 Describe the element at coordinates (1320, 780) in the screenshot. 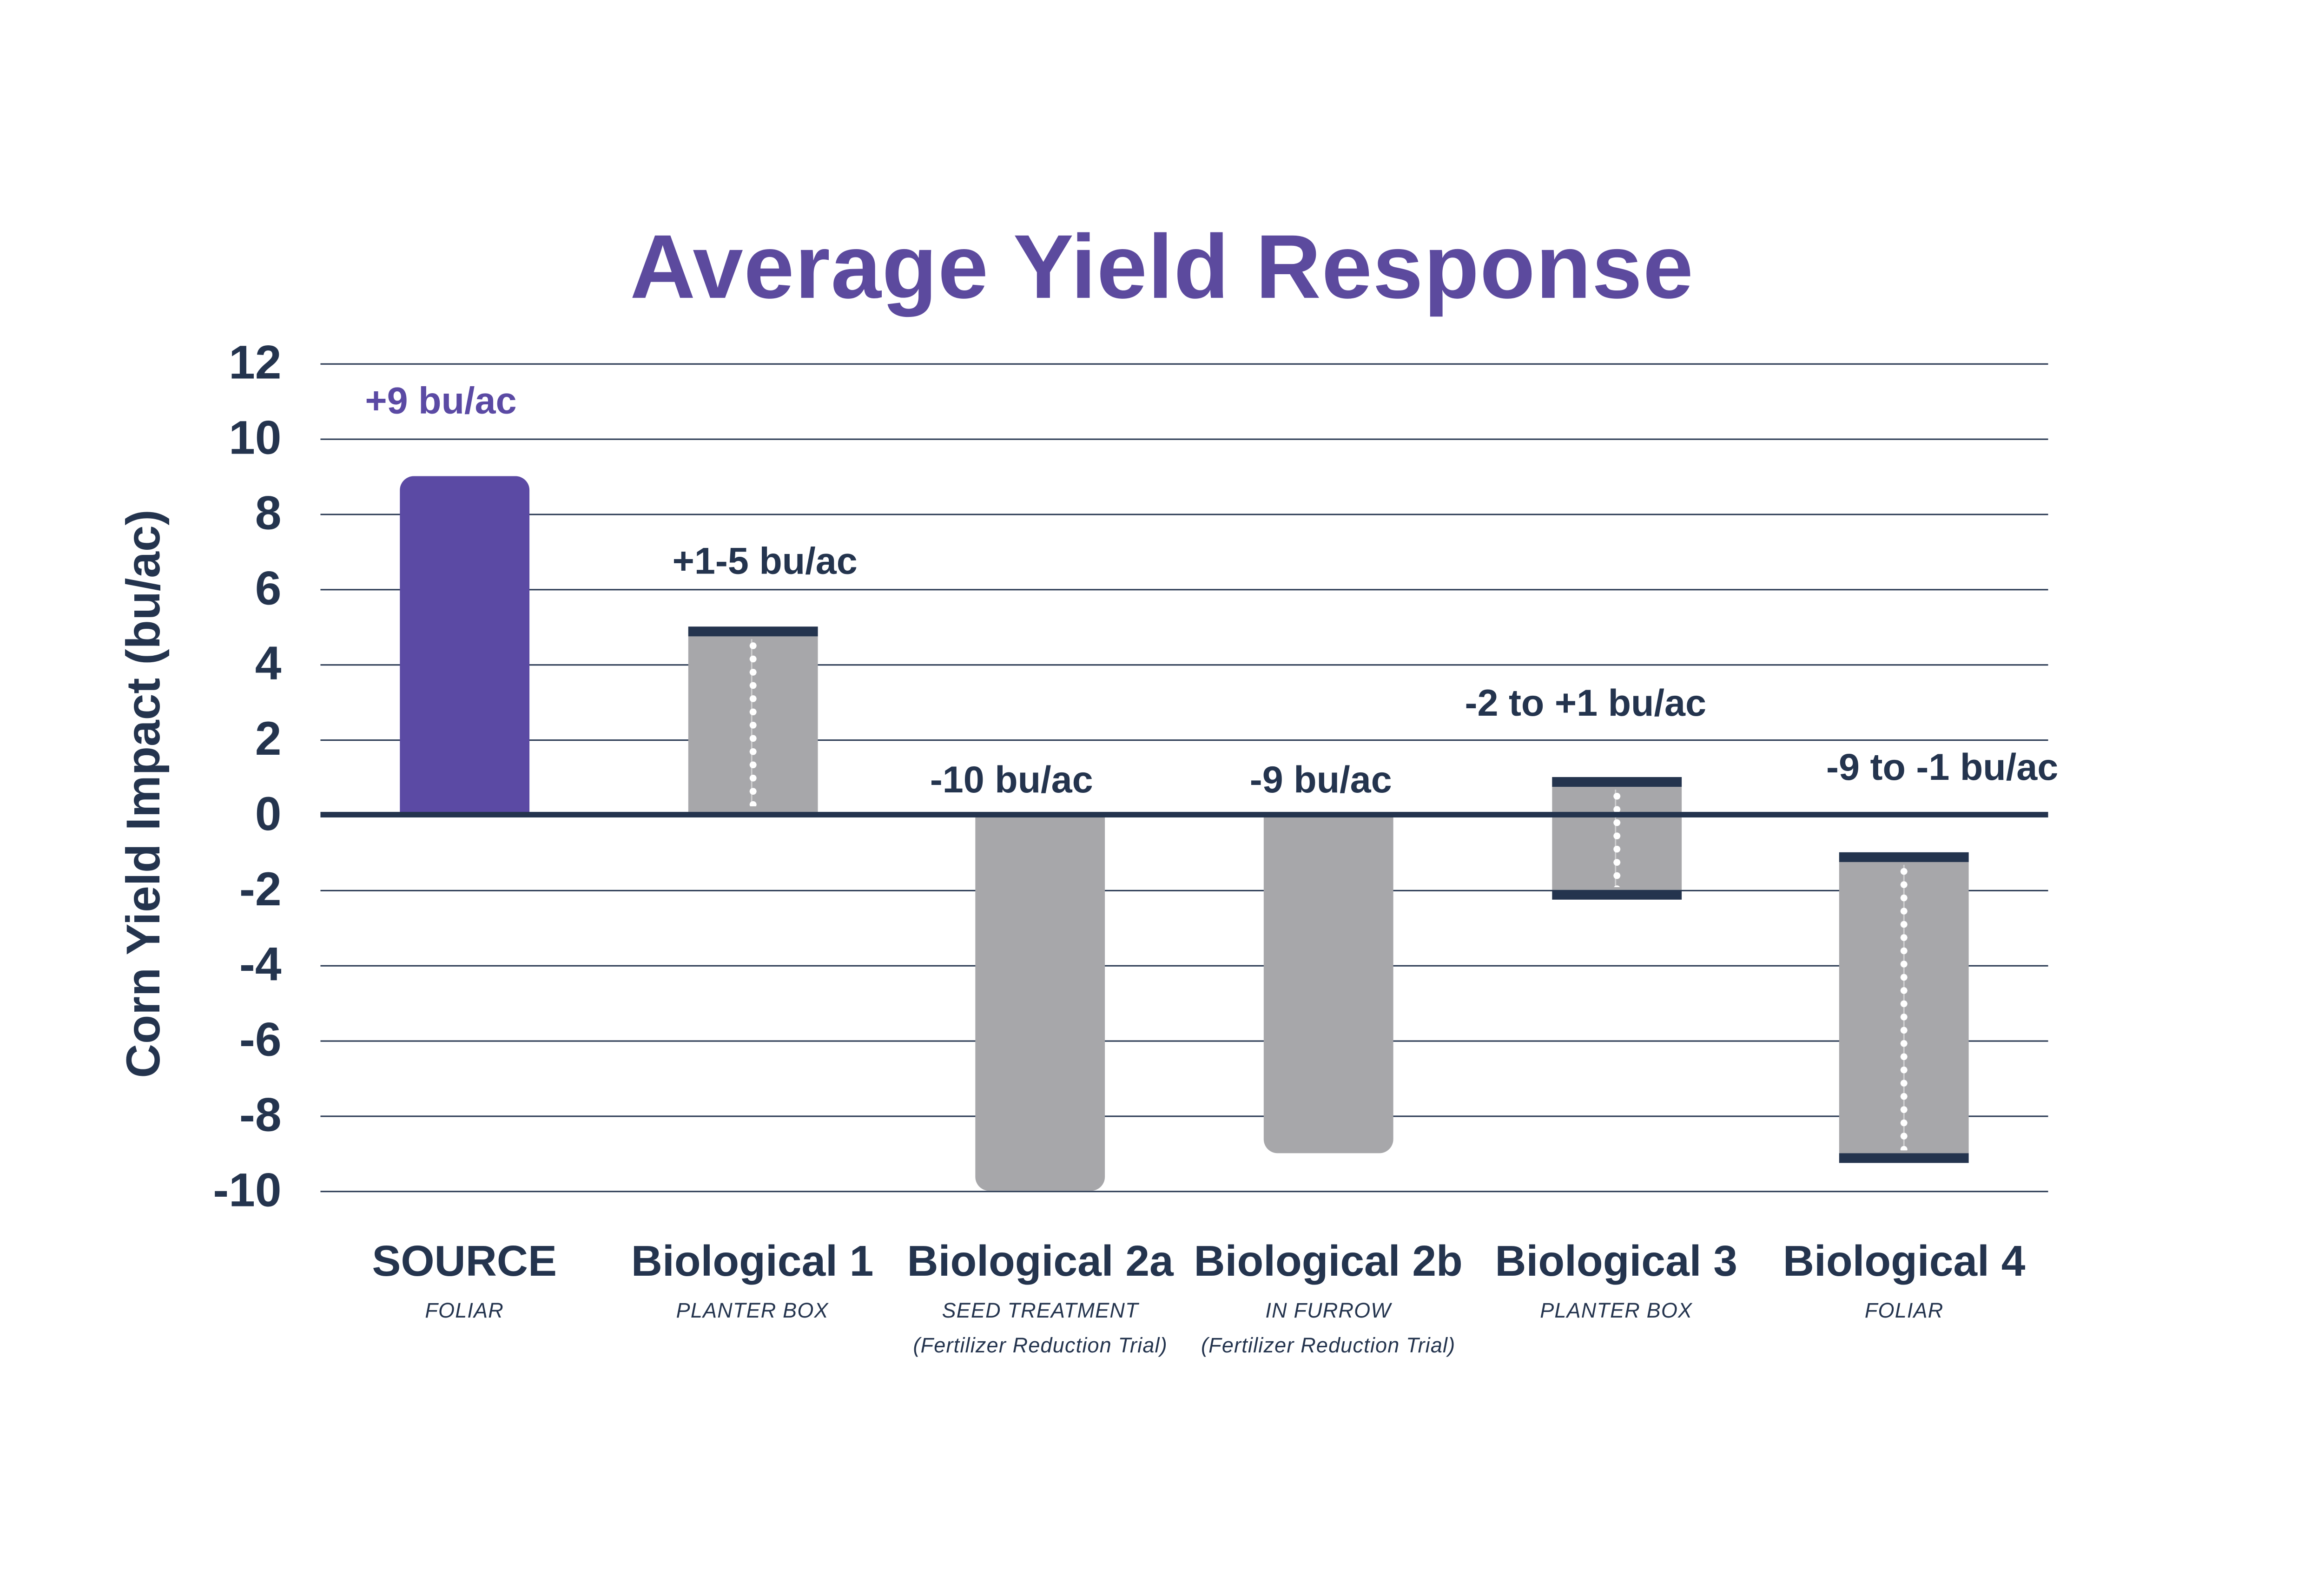

I see `annotation-biological-2b: -9 bu/ac` at that location.